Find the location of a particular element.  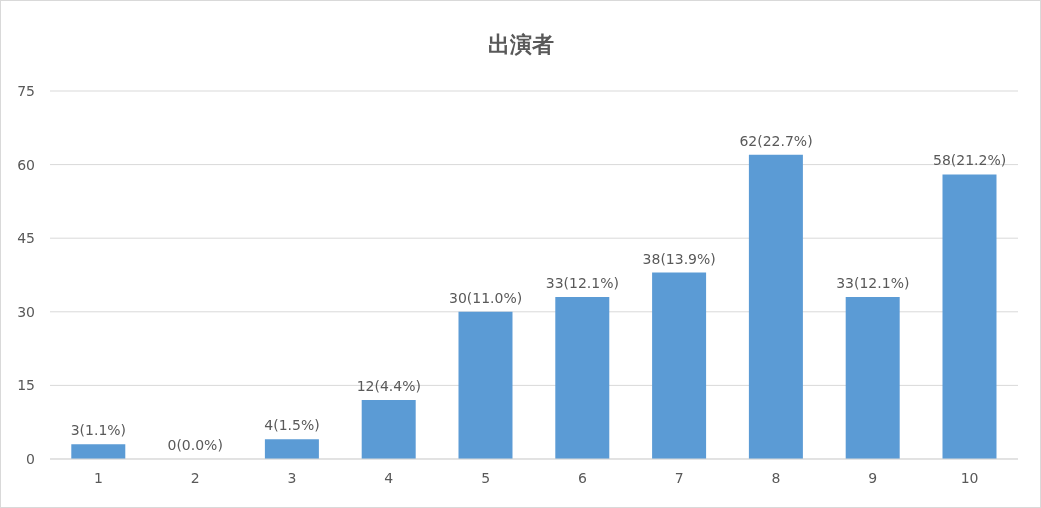

data-label: 3(1.1%) is located at coordinates (98, 430).